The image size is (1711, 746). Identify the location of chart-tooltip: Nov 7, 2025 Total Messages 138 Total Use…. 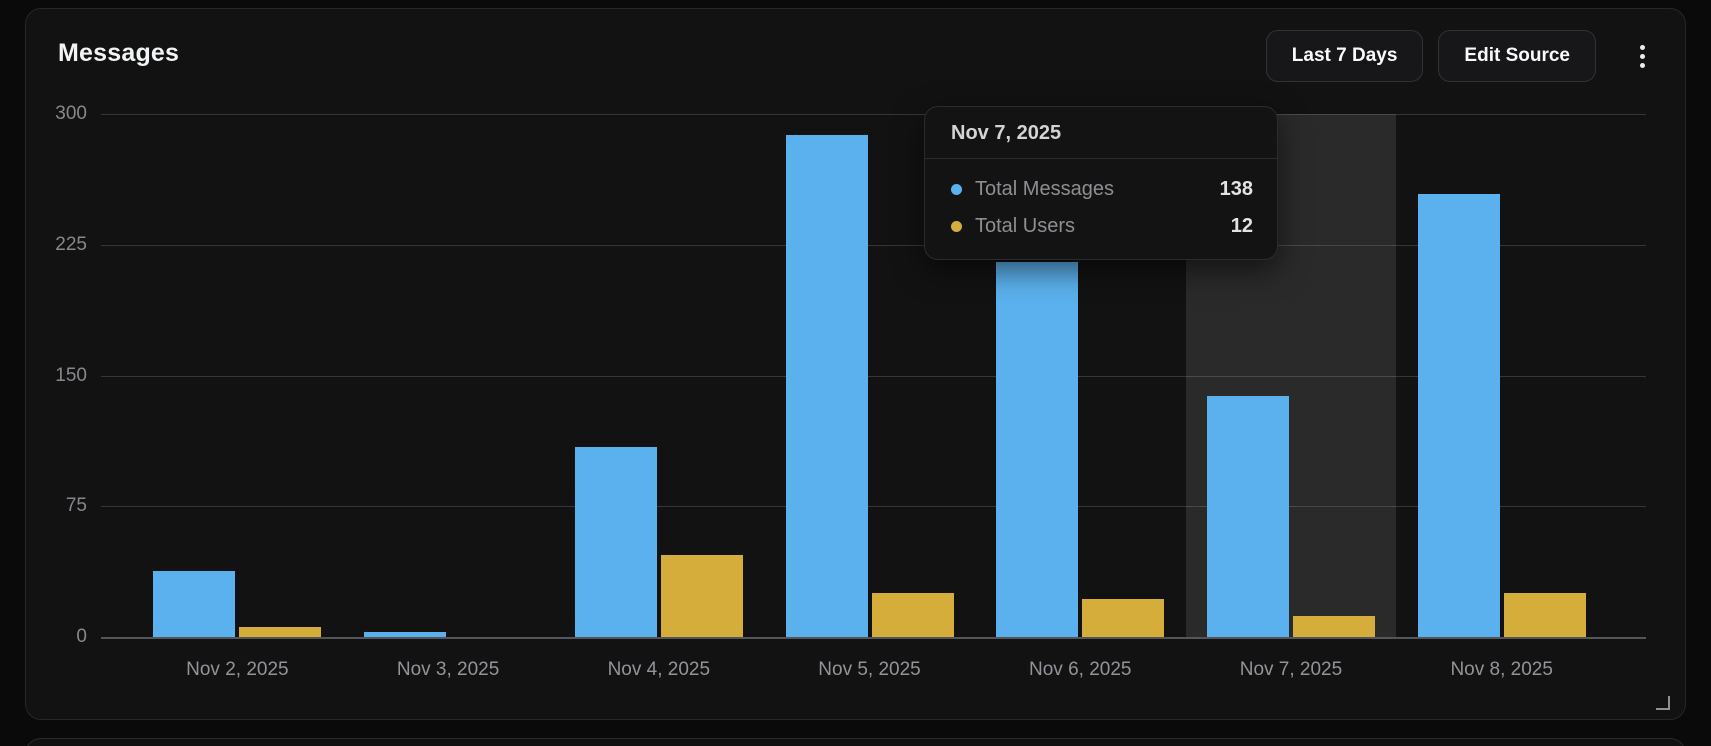
(1101, 183).